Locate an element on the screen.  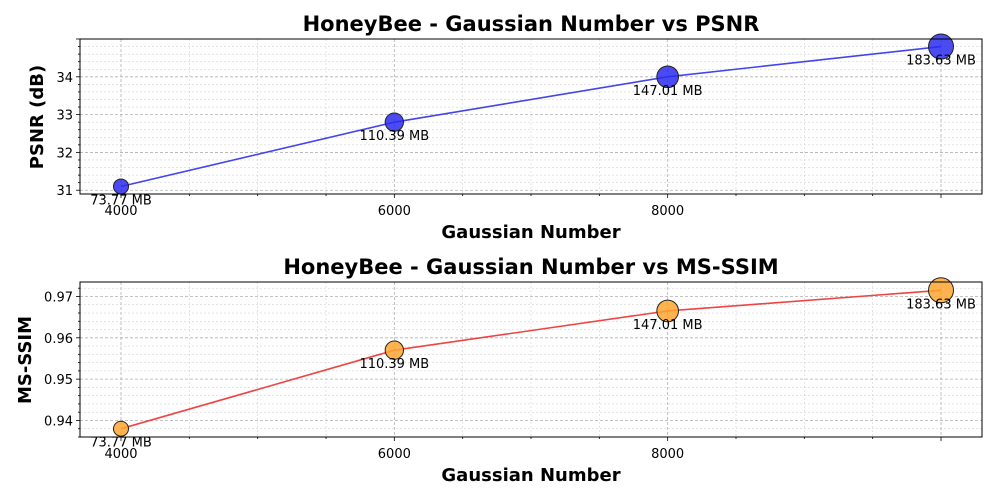
ms-ssim-y-tick-label: 0.97 is located at coordinates (58, 297).